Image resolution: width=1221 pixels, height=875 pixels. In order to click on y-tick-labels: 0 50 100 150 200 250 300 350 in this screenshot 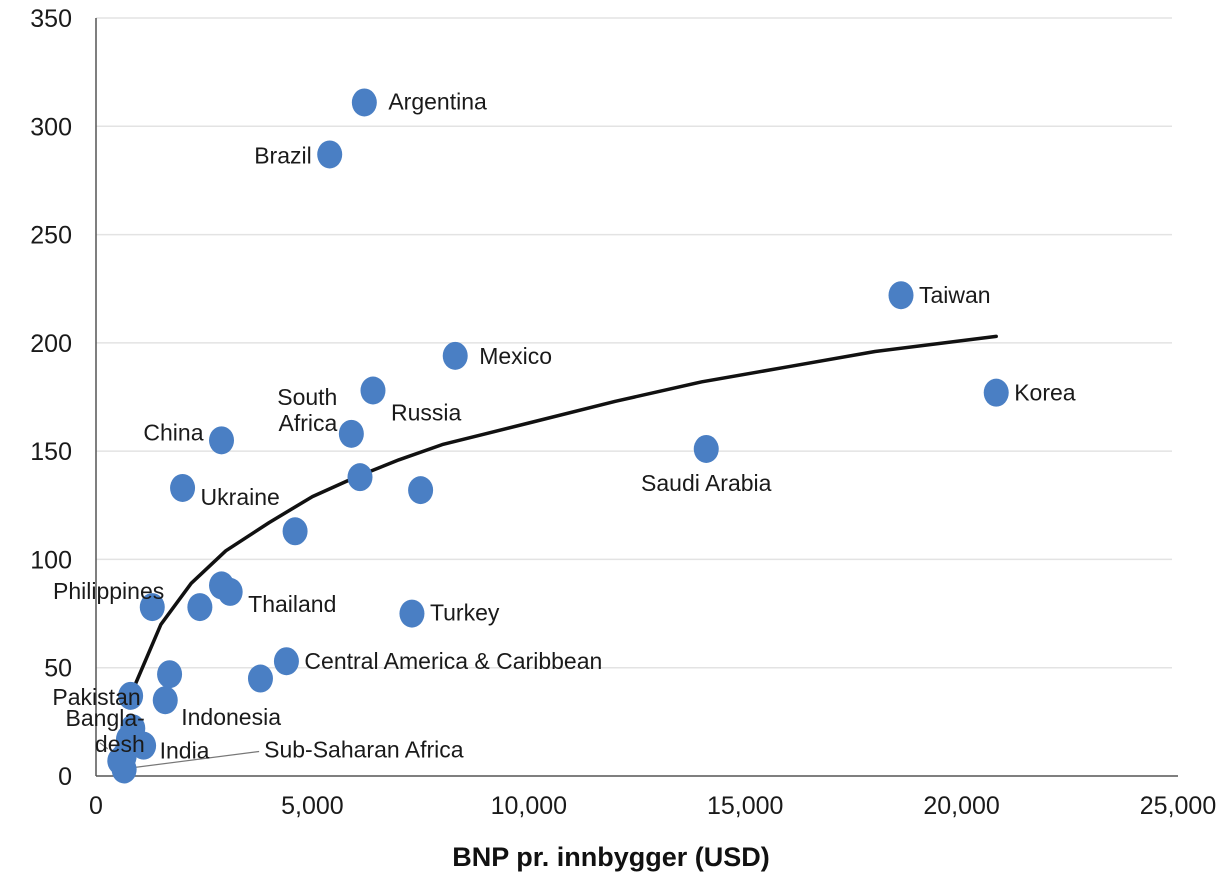, I will do `click(51, 398)`.